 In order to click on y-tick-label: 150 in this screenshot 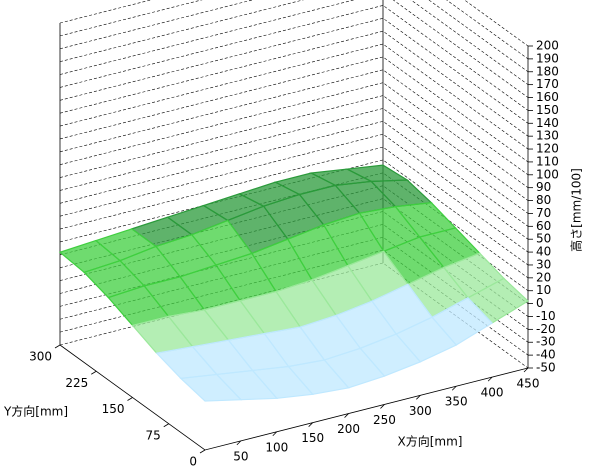, I will do `click(113, 409)`.